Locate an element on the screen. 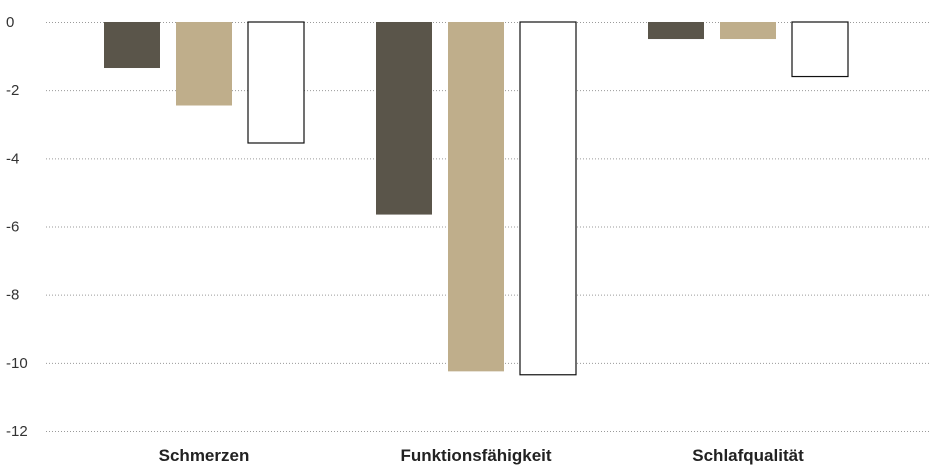  y-tick-label: 0 is located at coordinates (10, 22).